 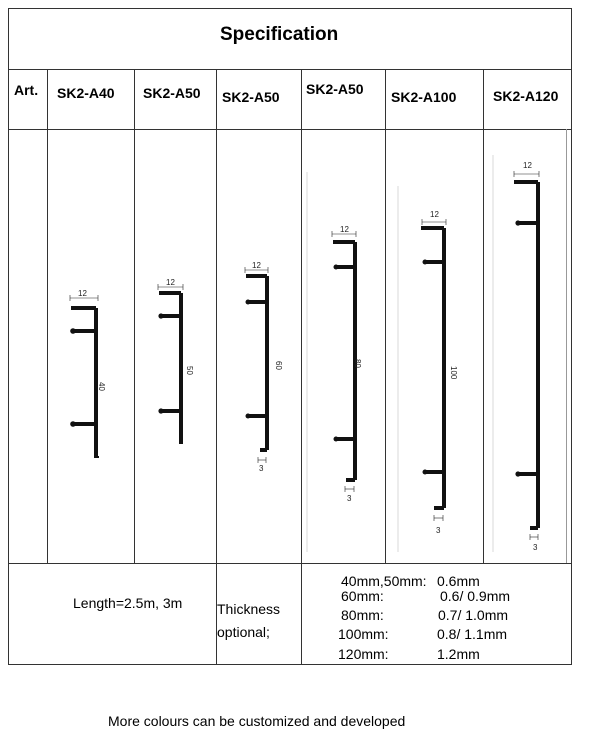 I want to click on height-dimension-label: 80, so click(x=357, y=363).